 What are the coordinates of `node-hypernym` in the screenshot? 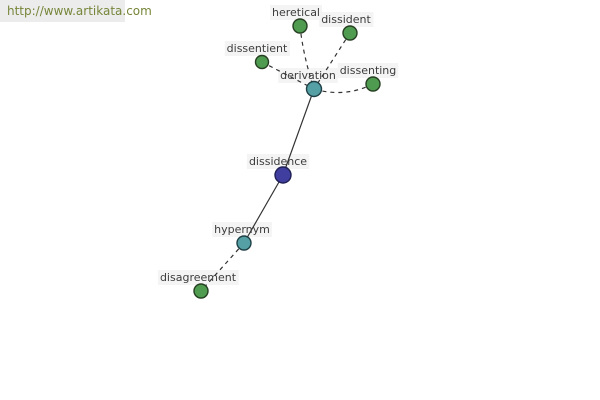 It's located at (244, 243).